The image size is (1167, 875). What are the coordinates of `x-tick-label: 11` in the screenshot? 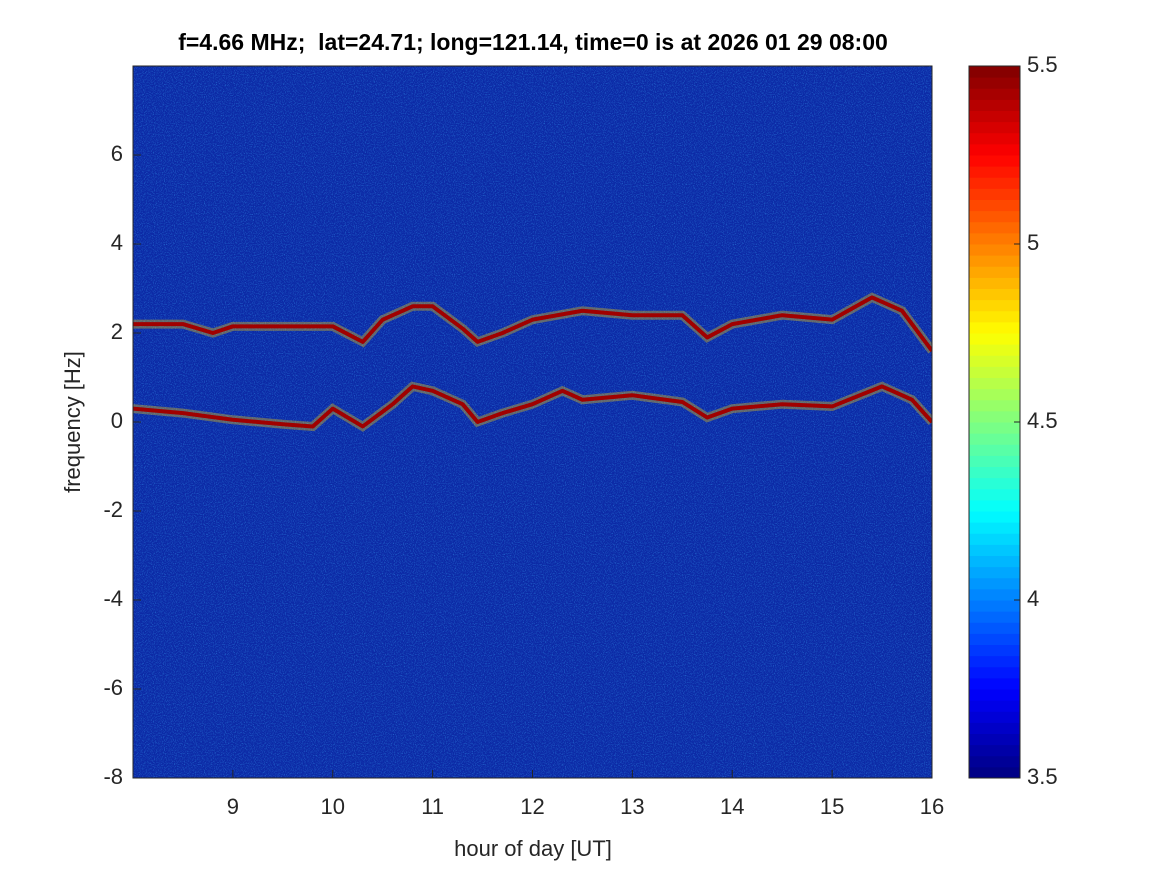 It's located at (432, 806).